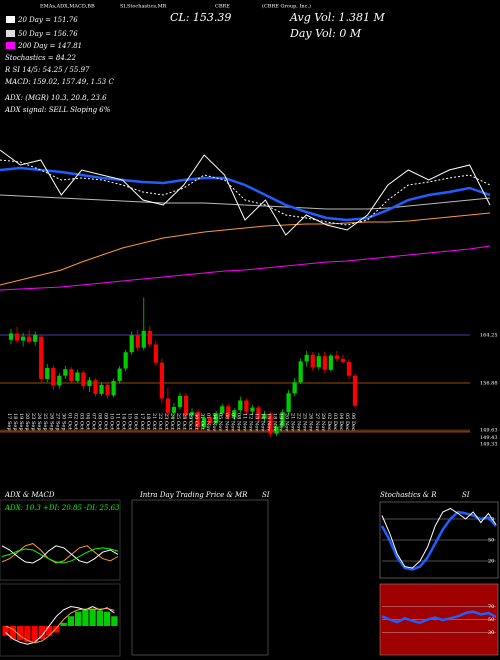 Image resolution: width=500 pixels, height=660 pixels. Describe the element at coordinates (287, 422) in the screenshot. I see `x-tick-label: 20 Nov` at that location.